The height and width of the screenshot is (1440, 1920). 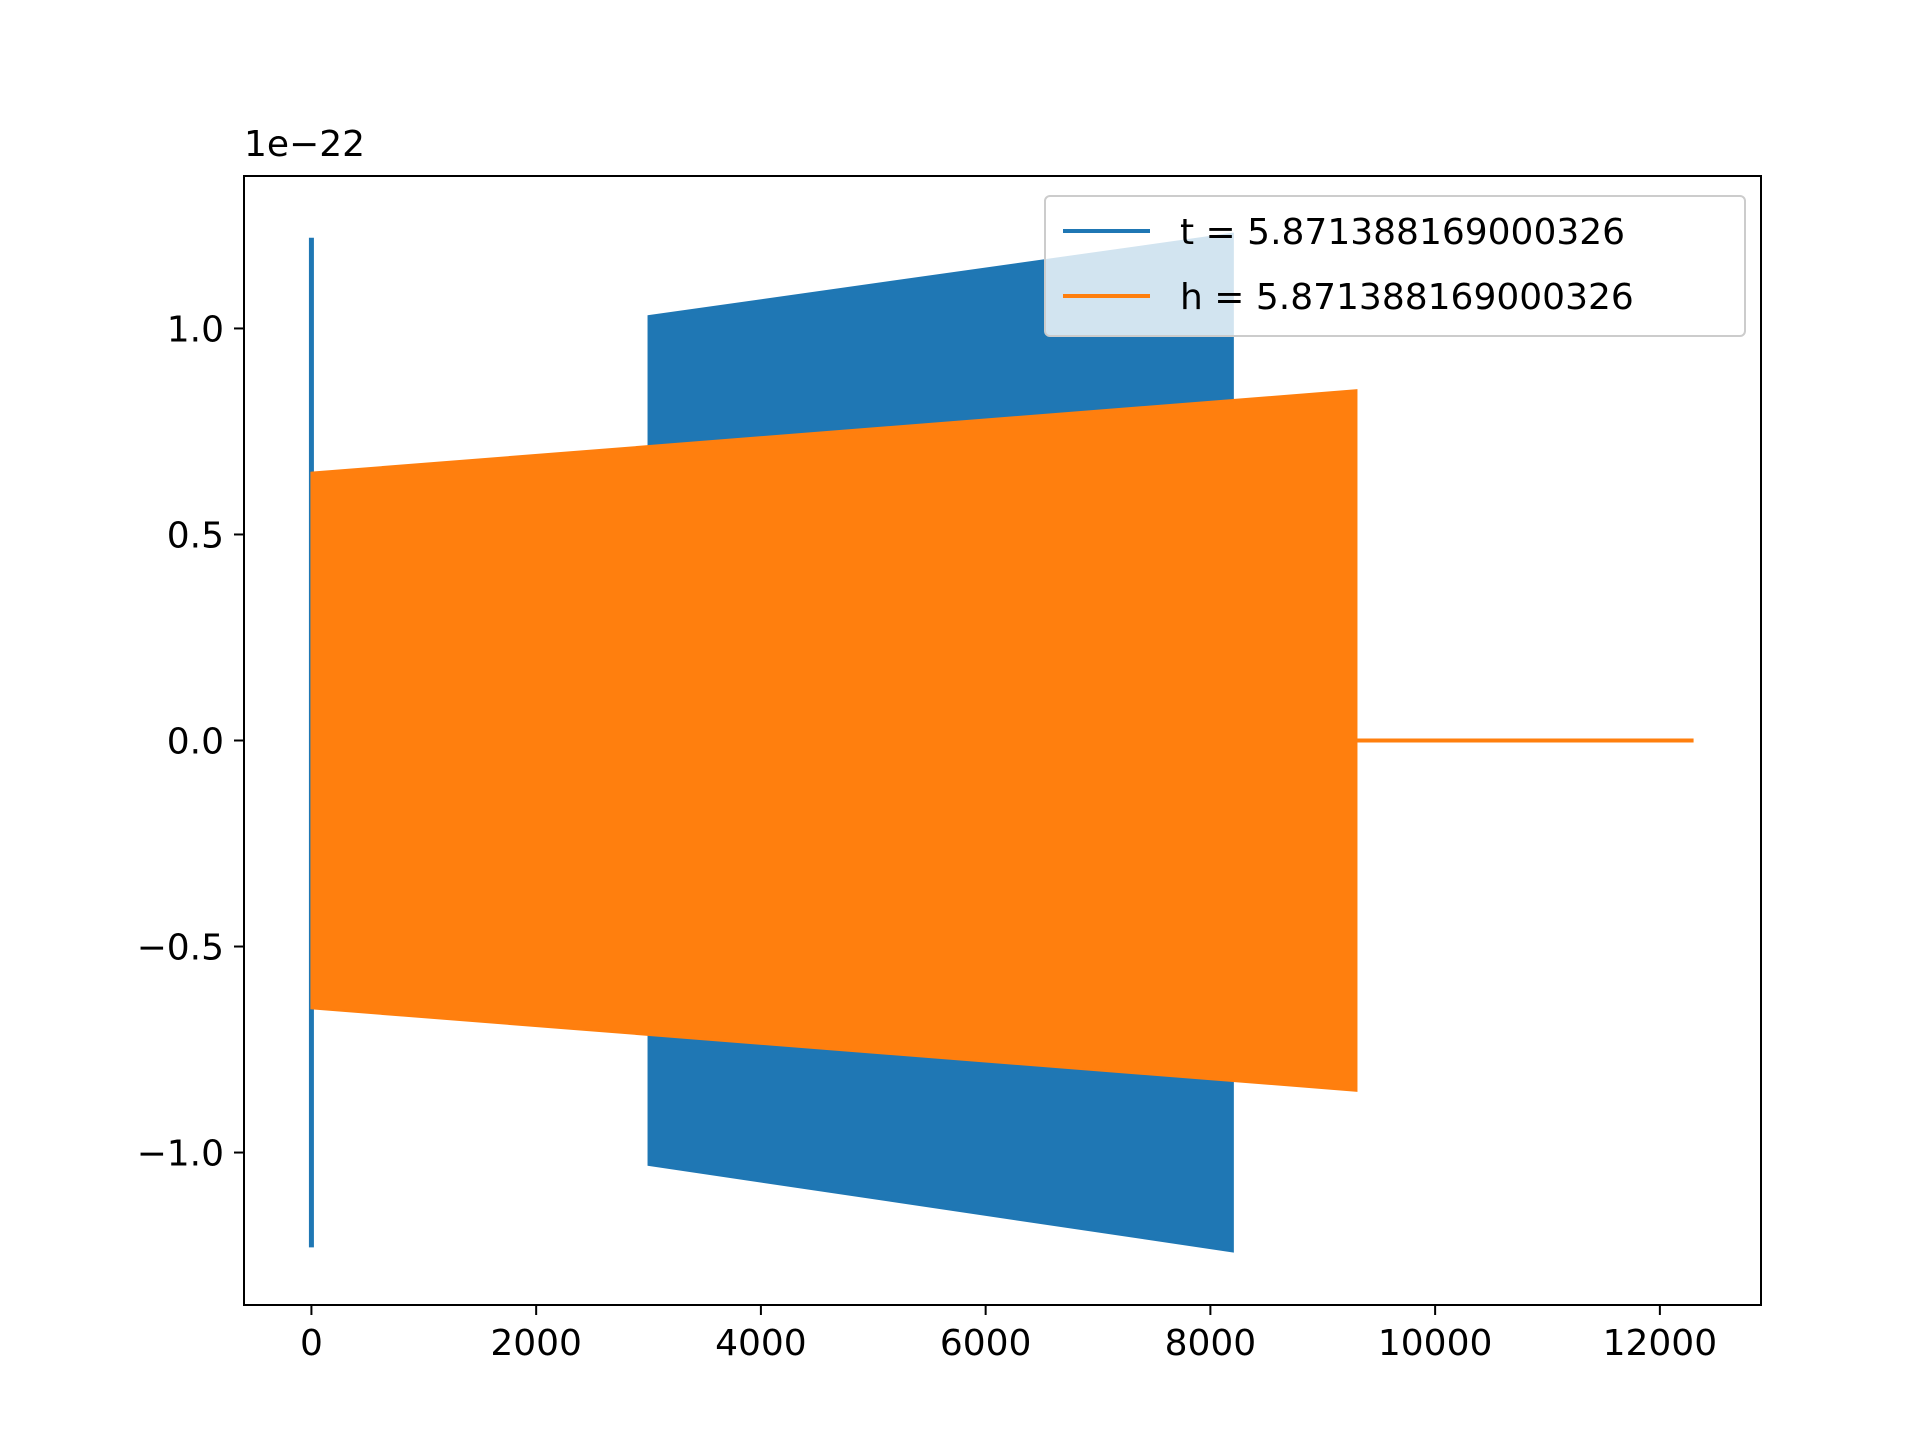 I want to click on y-offset-label: 1e−22, so click(x=304, y=144).